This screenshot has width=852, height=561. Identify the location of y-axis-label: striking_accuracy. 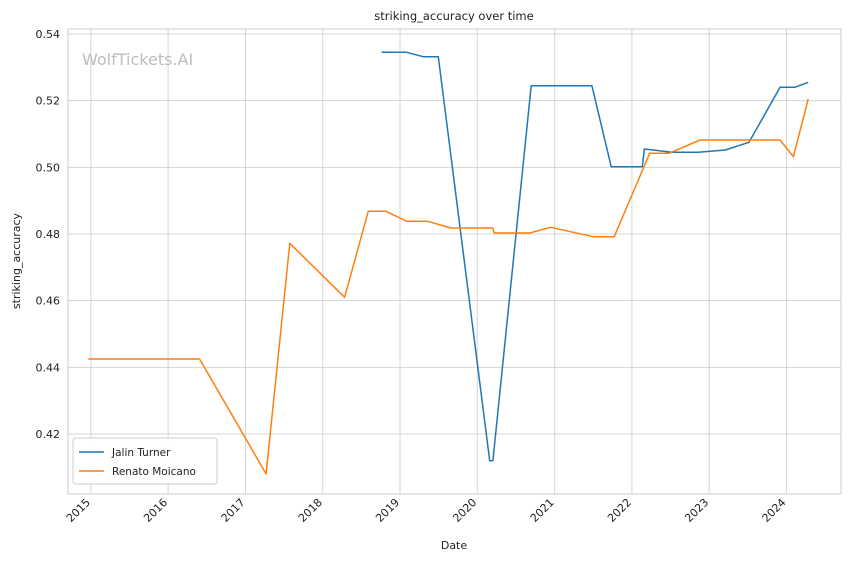
(16, 260).